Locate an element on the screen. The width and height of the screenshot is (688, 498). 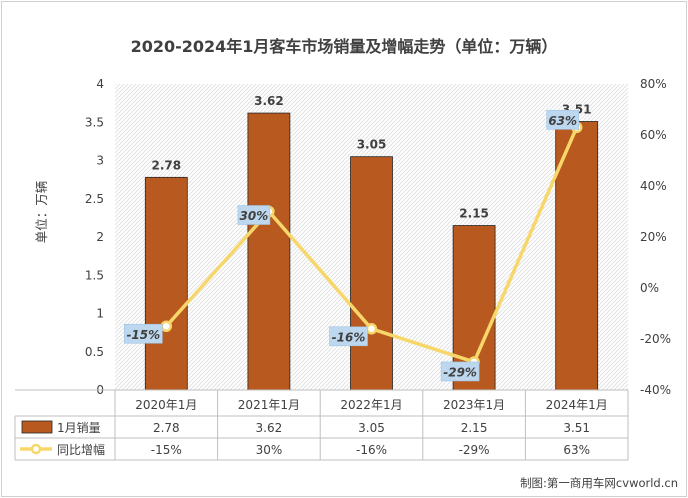
table-cell: -29% is located at coordinates (474, 450).